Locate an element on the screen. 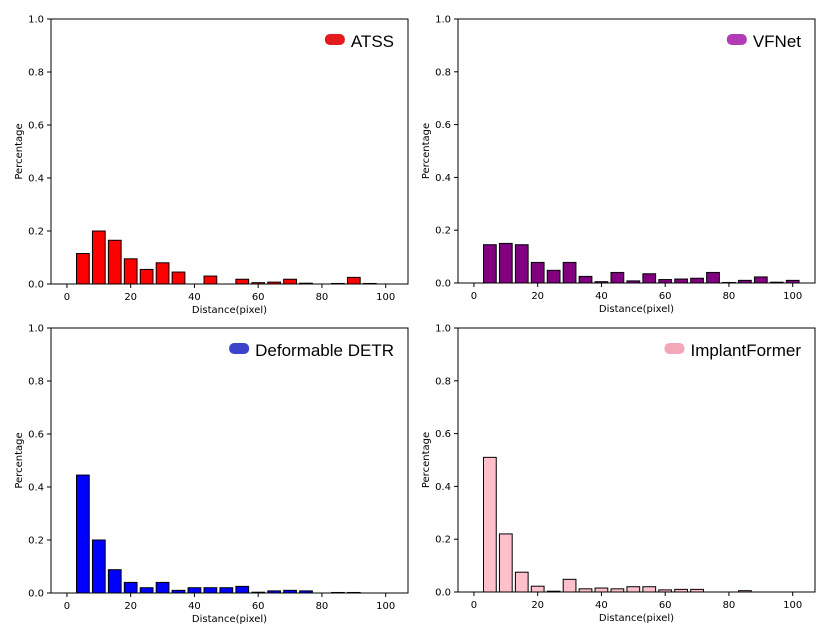 This screenshot has height=630, width=831. legend-label: ATSS is located at coordinates (372, 41).